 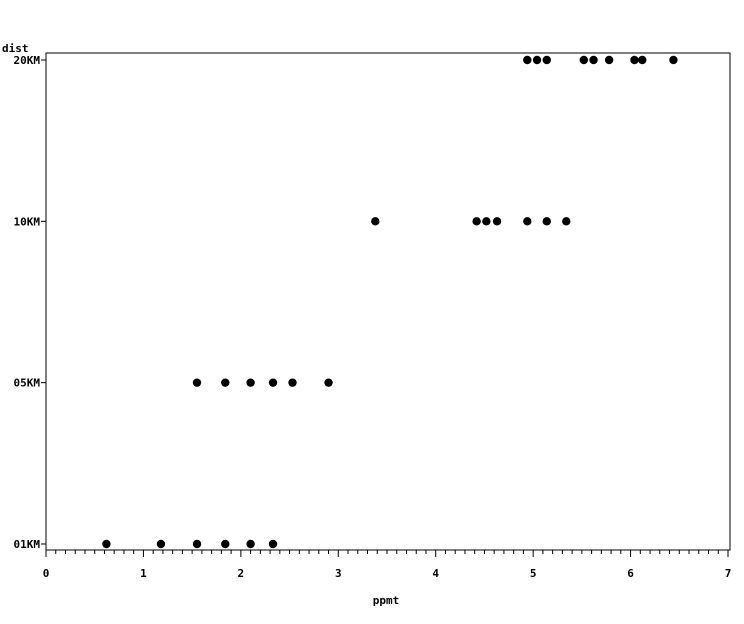 What do you see at coordinates (27, 544) in the screenshot?
I see `y-tick-label: 01KM` at bounding box center [27, 544].